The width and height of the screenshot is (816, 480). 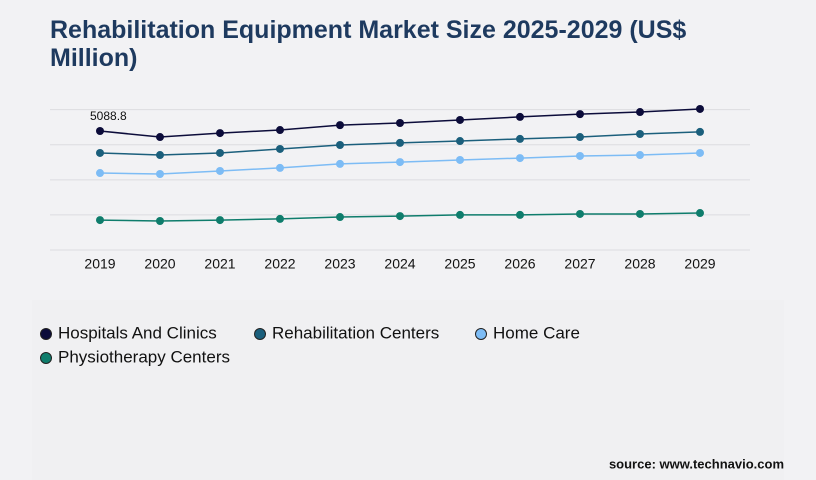 I want to click on legend-label: Physiotherapy Centers, so click(x=144, y=356).